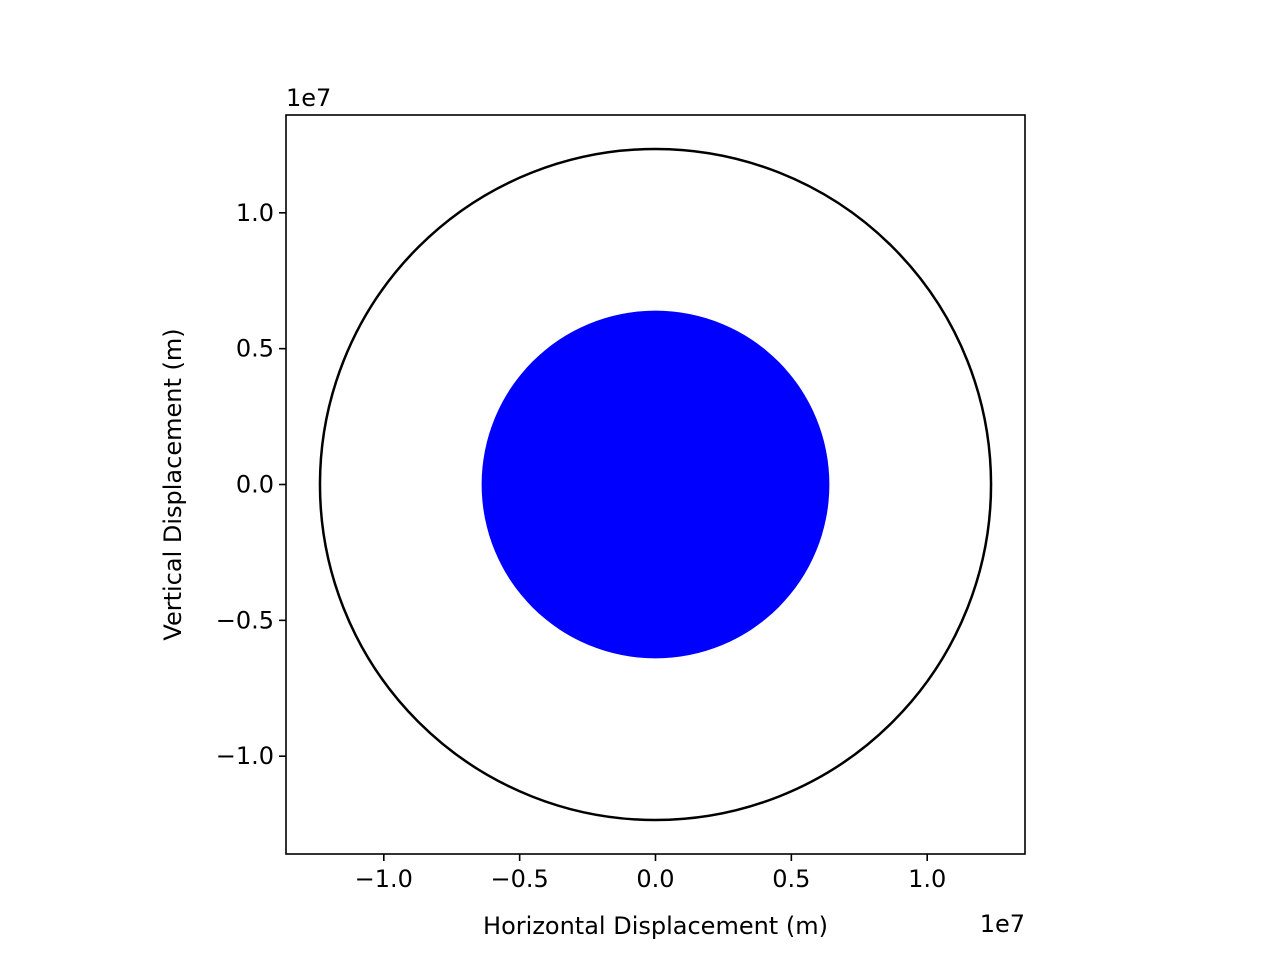 The width and height of the screenshot is (1280, 960). I want to click on x-tick-label: 1.0, so click(927, 879).